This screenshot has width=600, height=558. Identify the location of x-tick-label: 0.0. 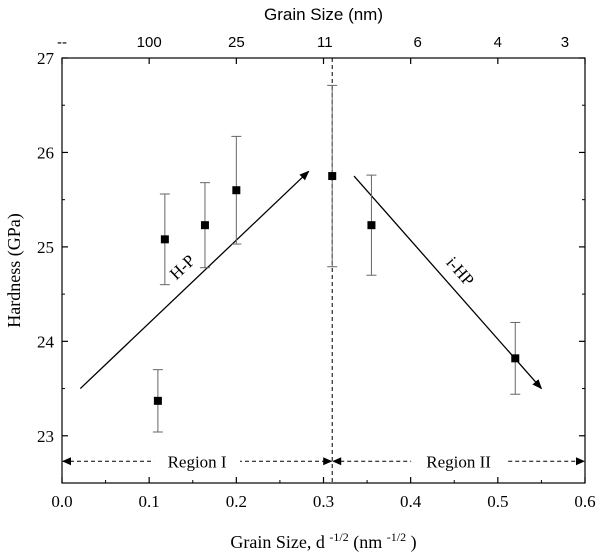
(61, 501).